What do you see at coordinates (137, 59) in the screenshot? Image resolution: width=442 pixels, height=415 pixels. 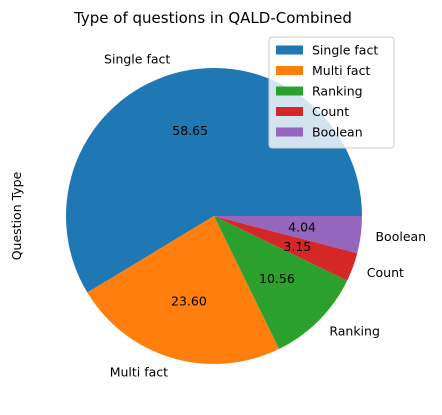 I see `pie-slice-label-single-fact: Single fact` at bounding box center [137, 59].